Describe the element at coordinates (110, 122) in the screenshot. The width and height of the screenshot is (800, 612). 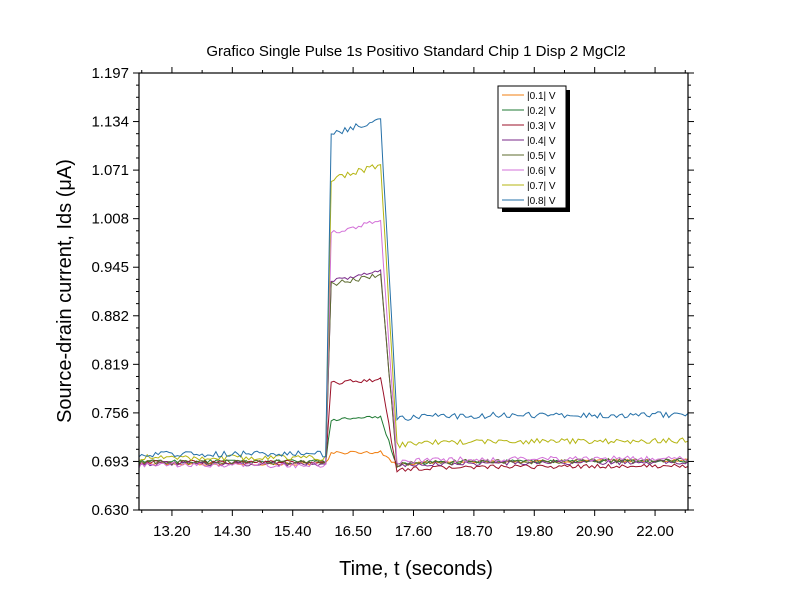
I see `y-tick-label: 1.134` at that location.